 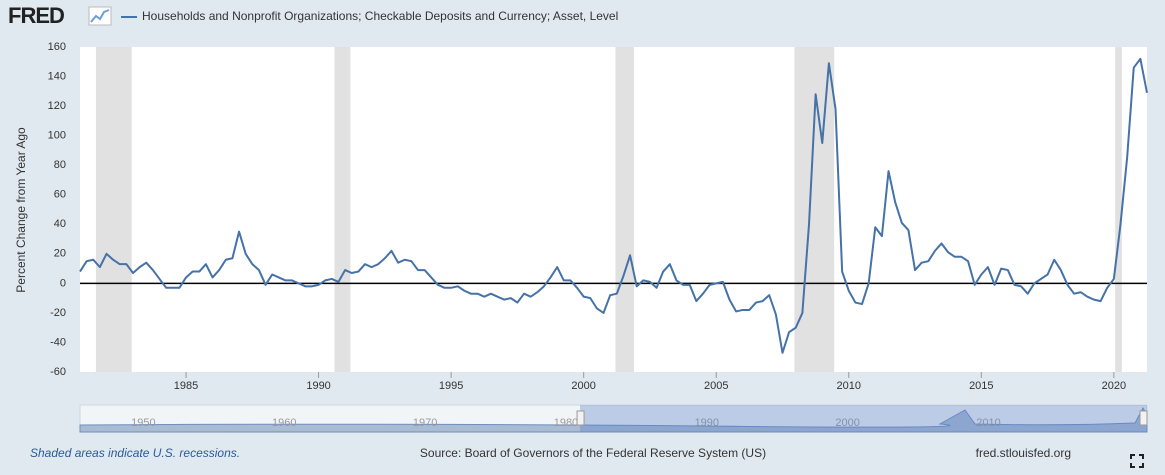 What do you see at coordinates (451, 386) in the screenshot?
I see `x-tick-label: 1995` at bounding box center [451, 386].